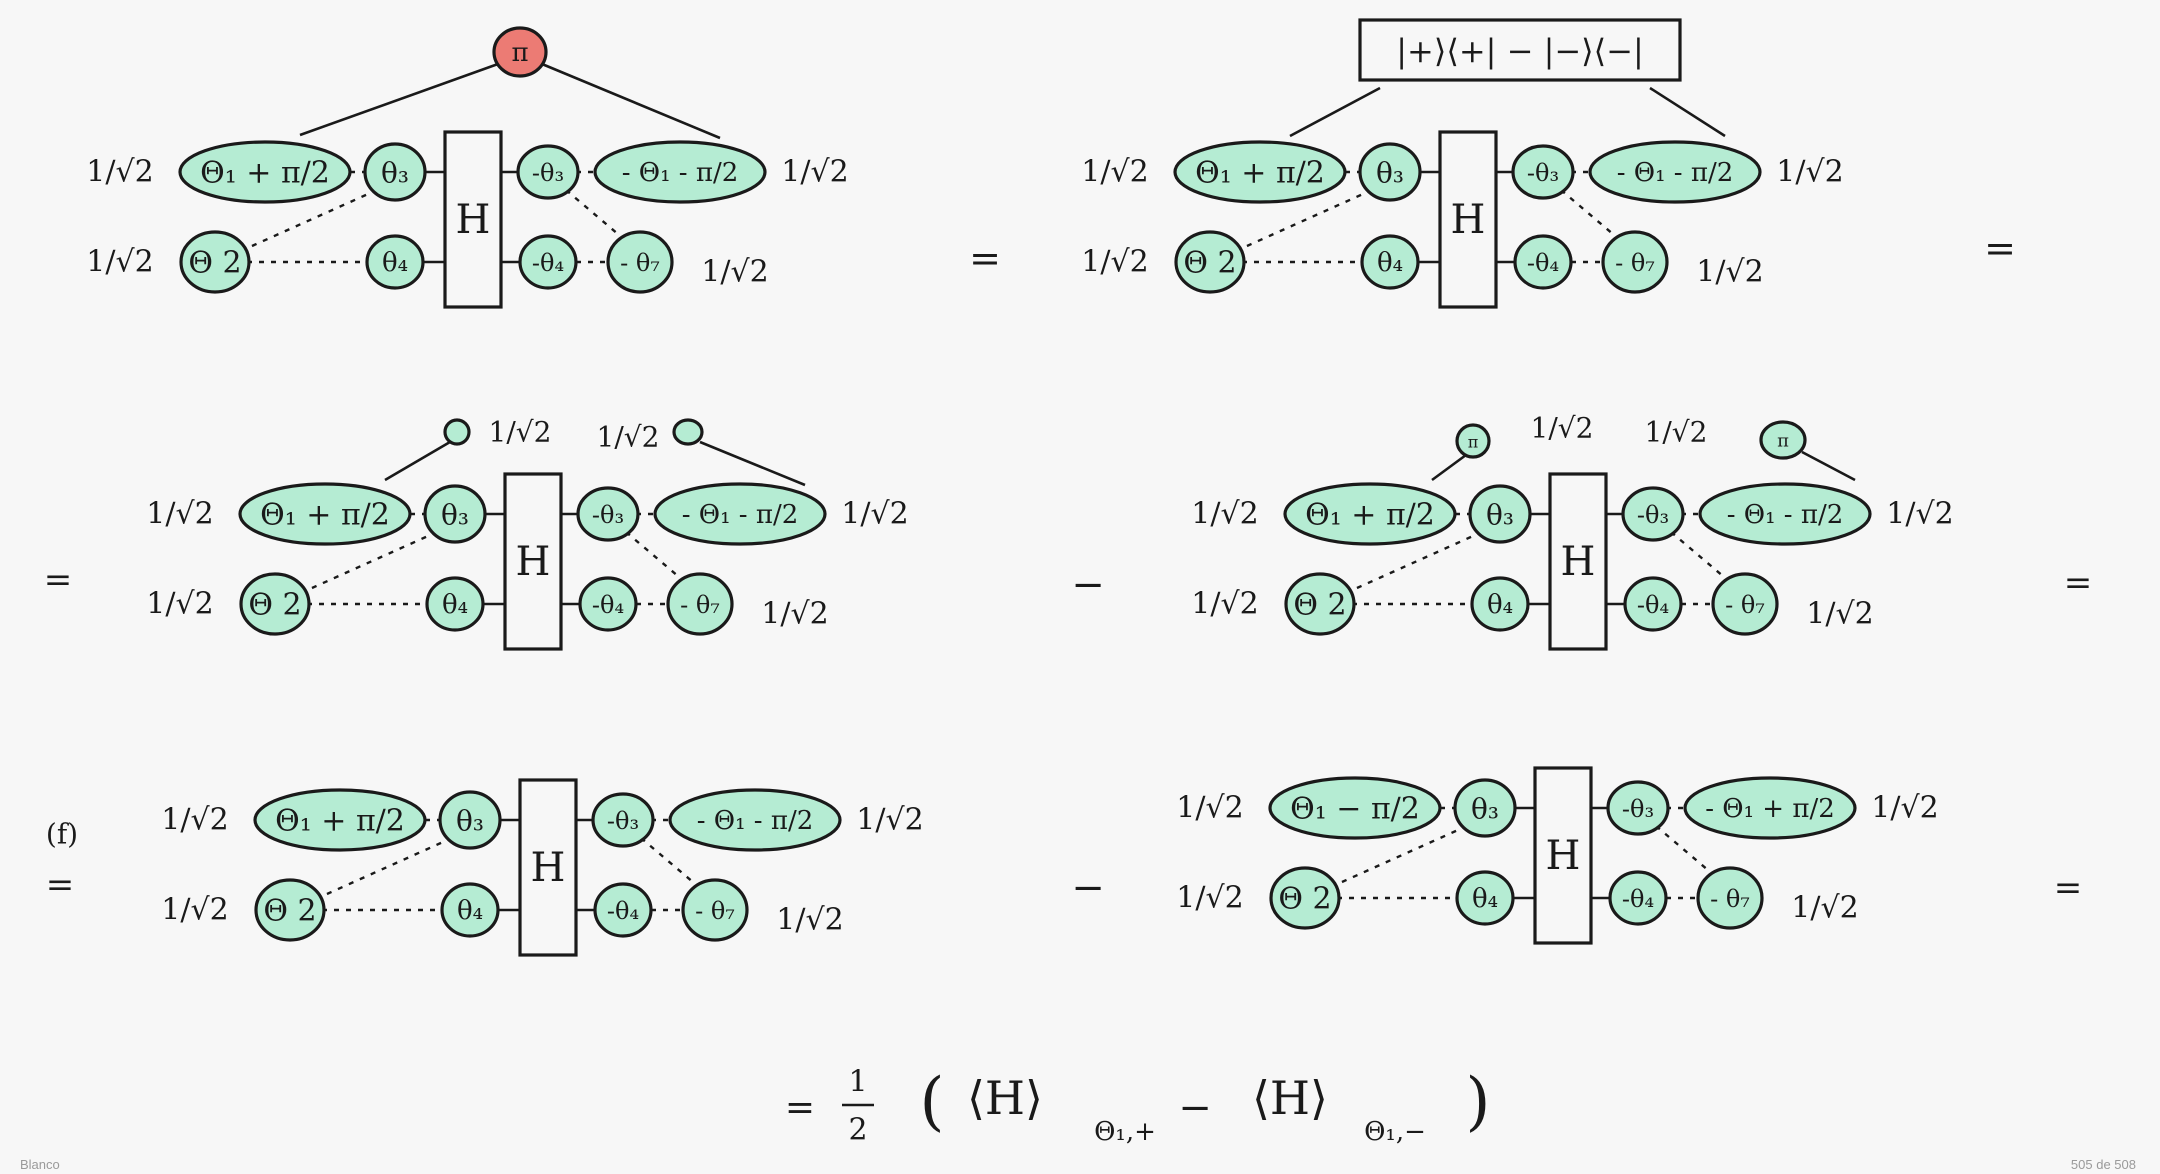  I want to click on fraction-numerator: 1, so click(857, 1082).